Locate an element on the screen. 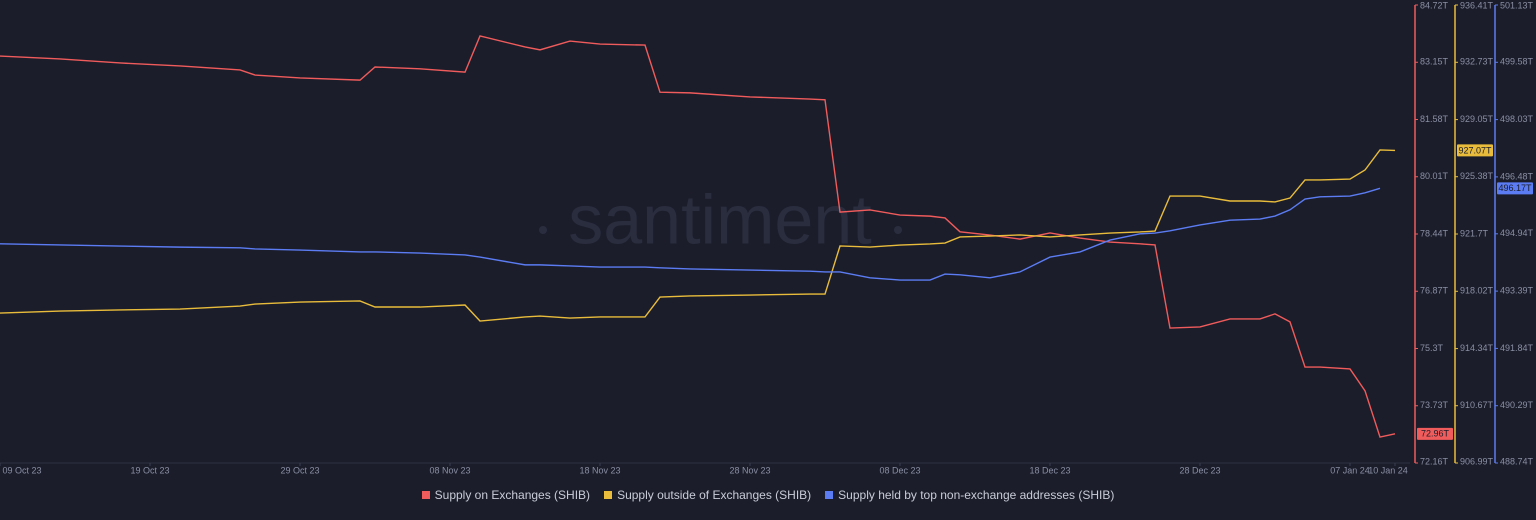 The image size is (1536, 520). legend-label: Supply on Exchanges (SHIB) is located at coordinates (512, 495).